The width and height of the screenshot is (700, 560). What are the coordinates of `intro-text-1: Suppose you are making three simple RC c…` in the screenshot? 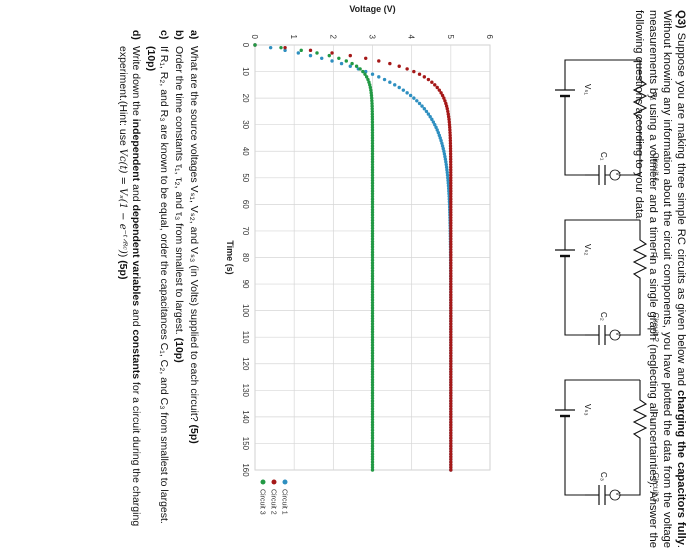 It's located at (681, 209).